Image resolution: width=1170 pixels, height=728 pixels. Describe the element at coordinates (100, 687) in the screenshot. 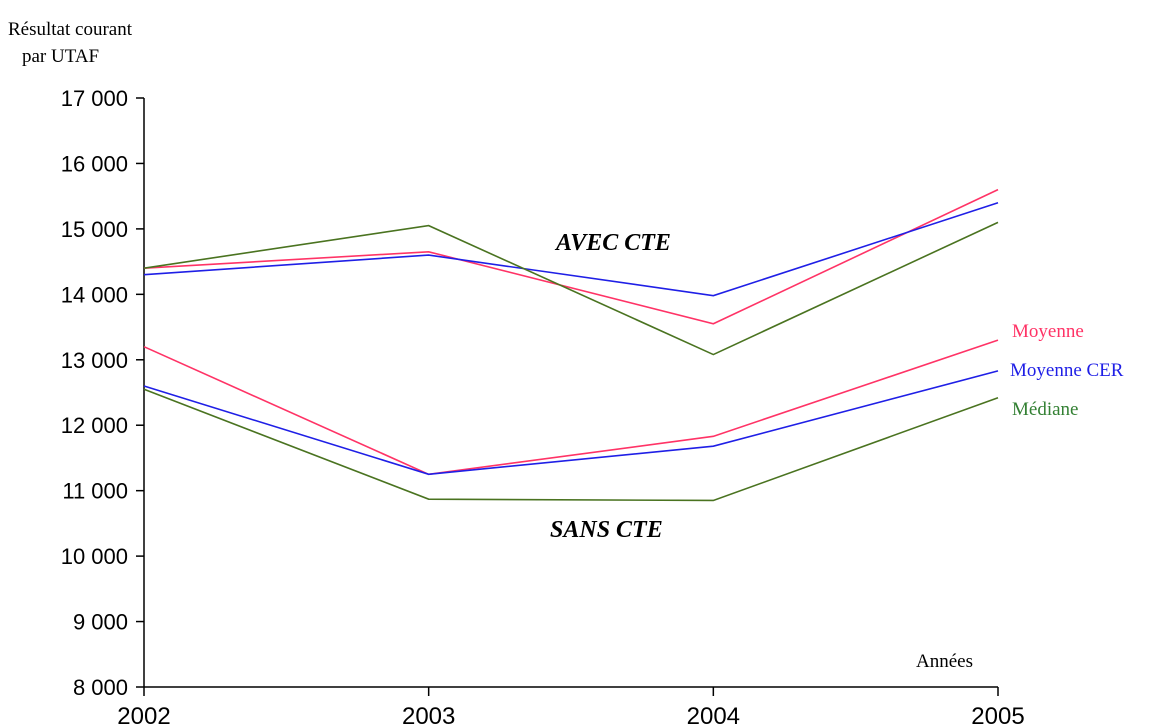

I see `y-tick-label: 8 000` at that location.